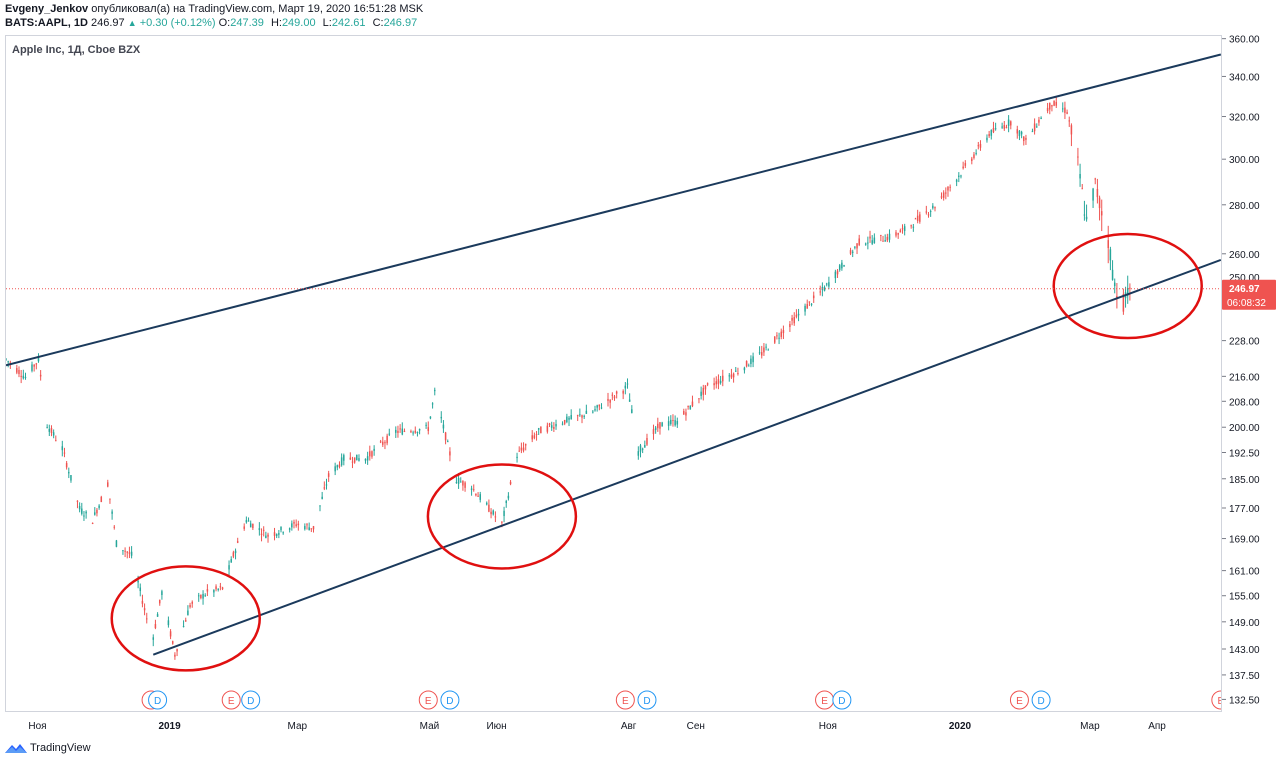 The width and height of the screenshot is (1280, 766). Describe the element at coordinates (1216, 700) in the screenshot. I see `earnings-marker` at that location.